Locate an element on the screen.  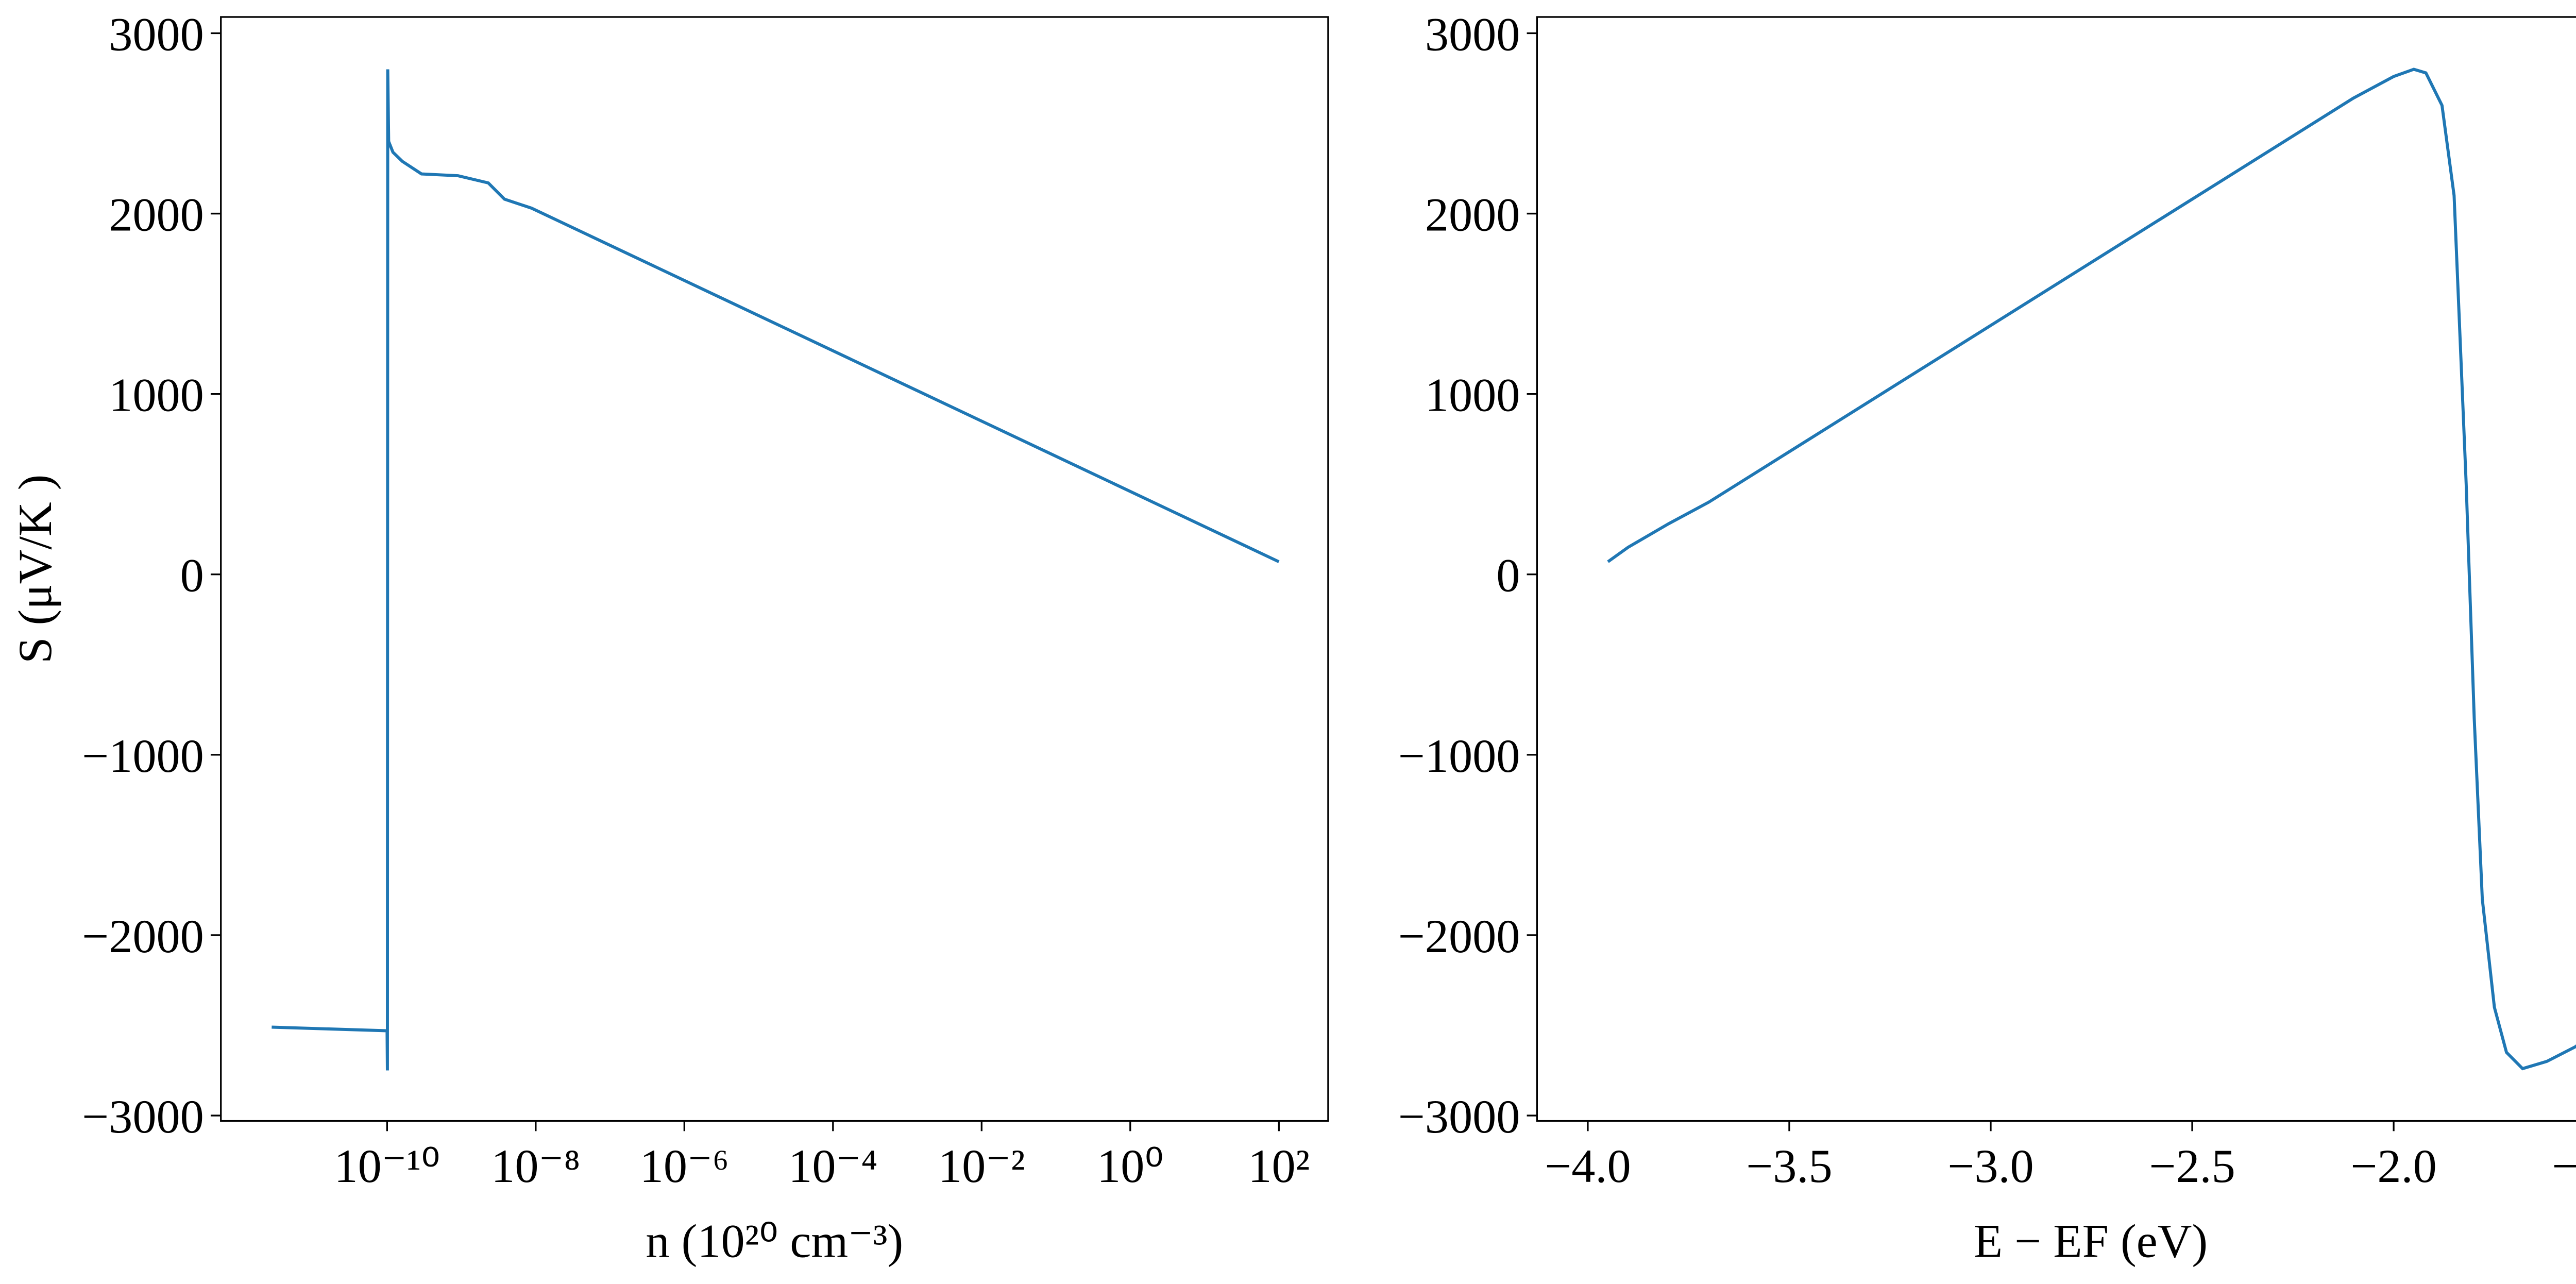
x-tick-label: 10⁻⁶ is located at coordinates (684, 1166).